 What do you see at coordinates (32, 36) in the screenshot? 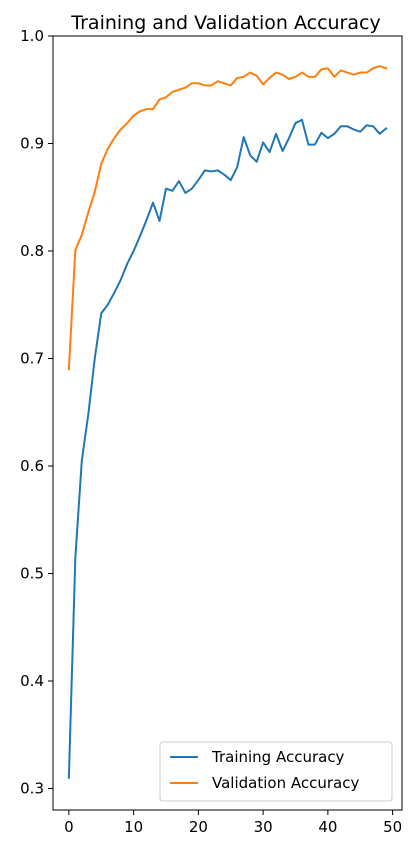
I see `y-tick-label: 1.0` at bounding box center [32, 36].